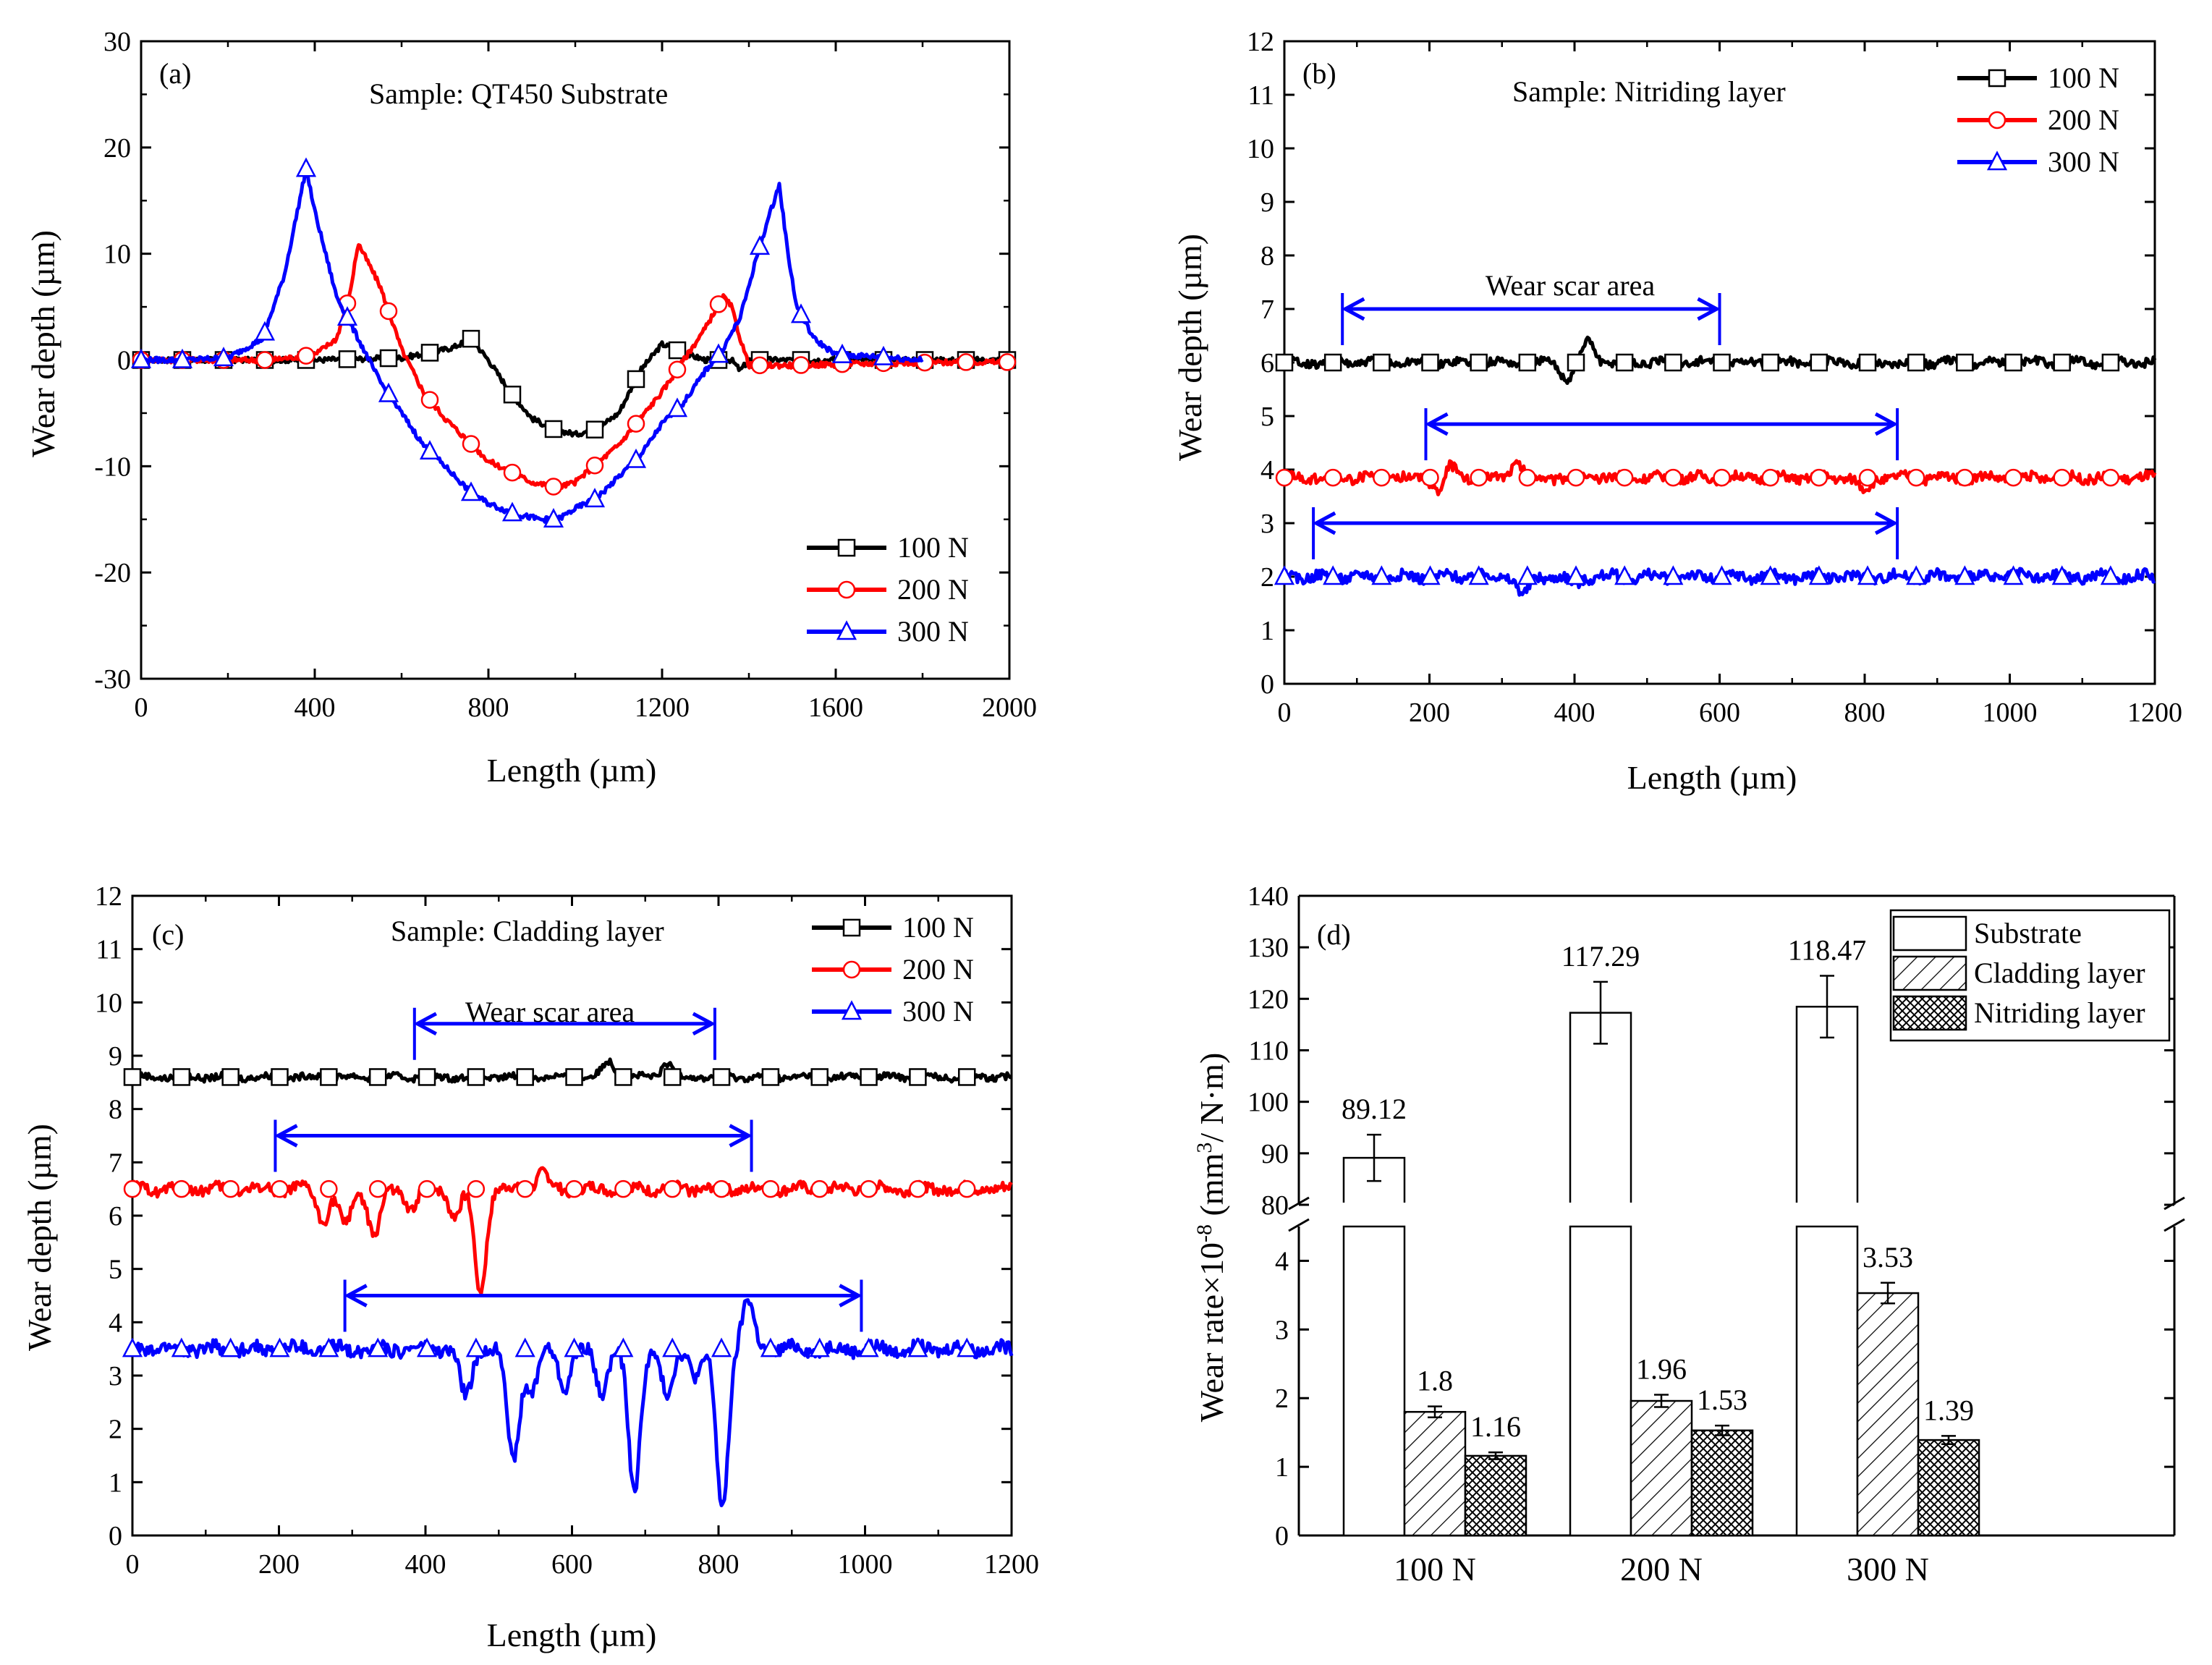 The height and width of the screenshot is (1665, 2212). Describe the element at coordinates (1204, 1148) in the screenshot. I see `panel-d-ylabel-cube: 3` at that location.